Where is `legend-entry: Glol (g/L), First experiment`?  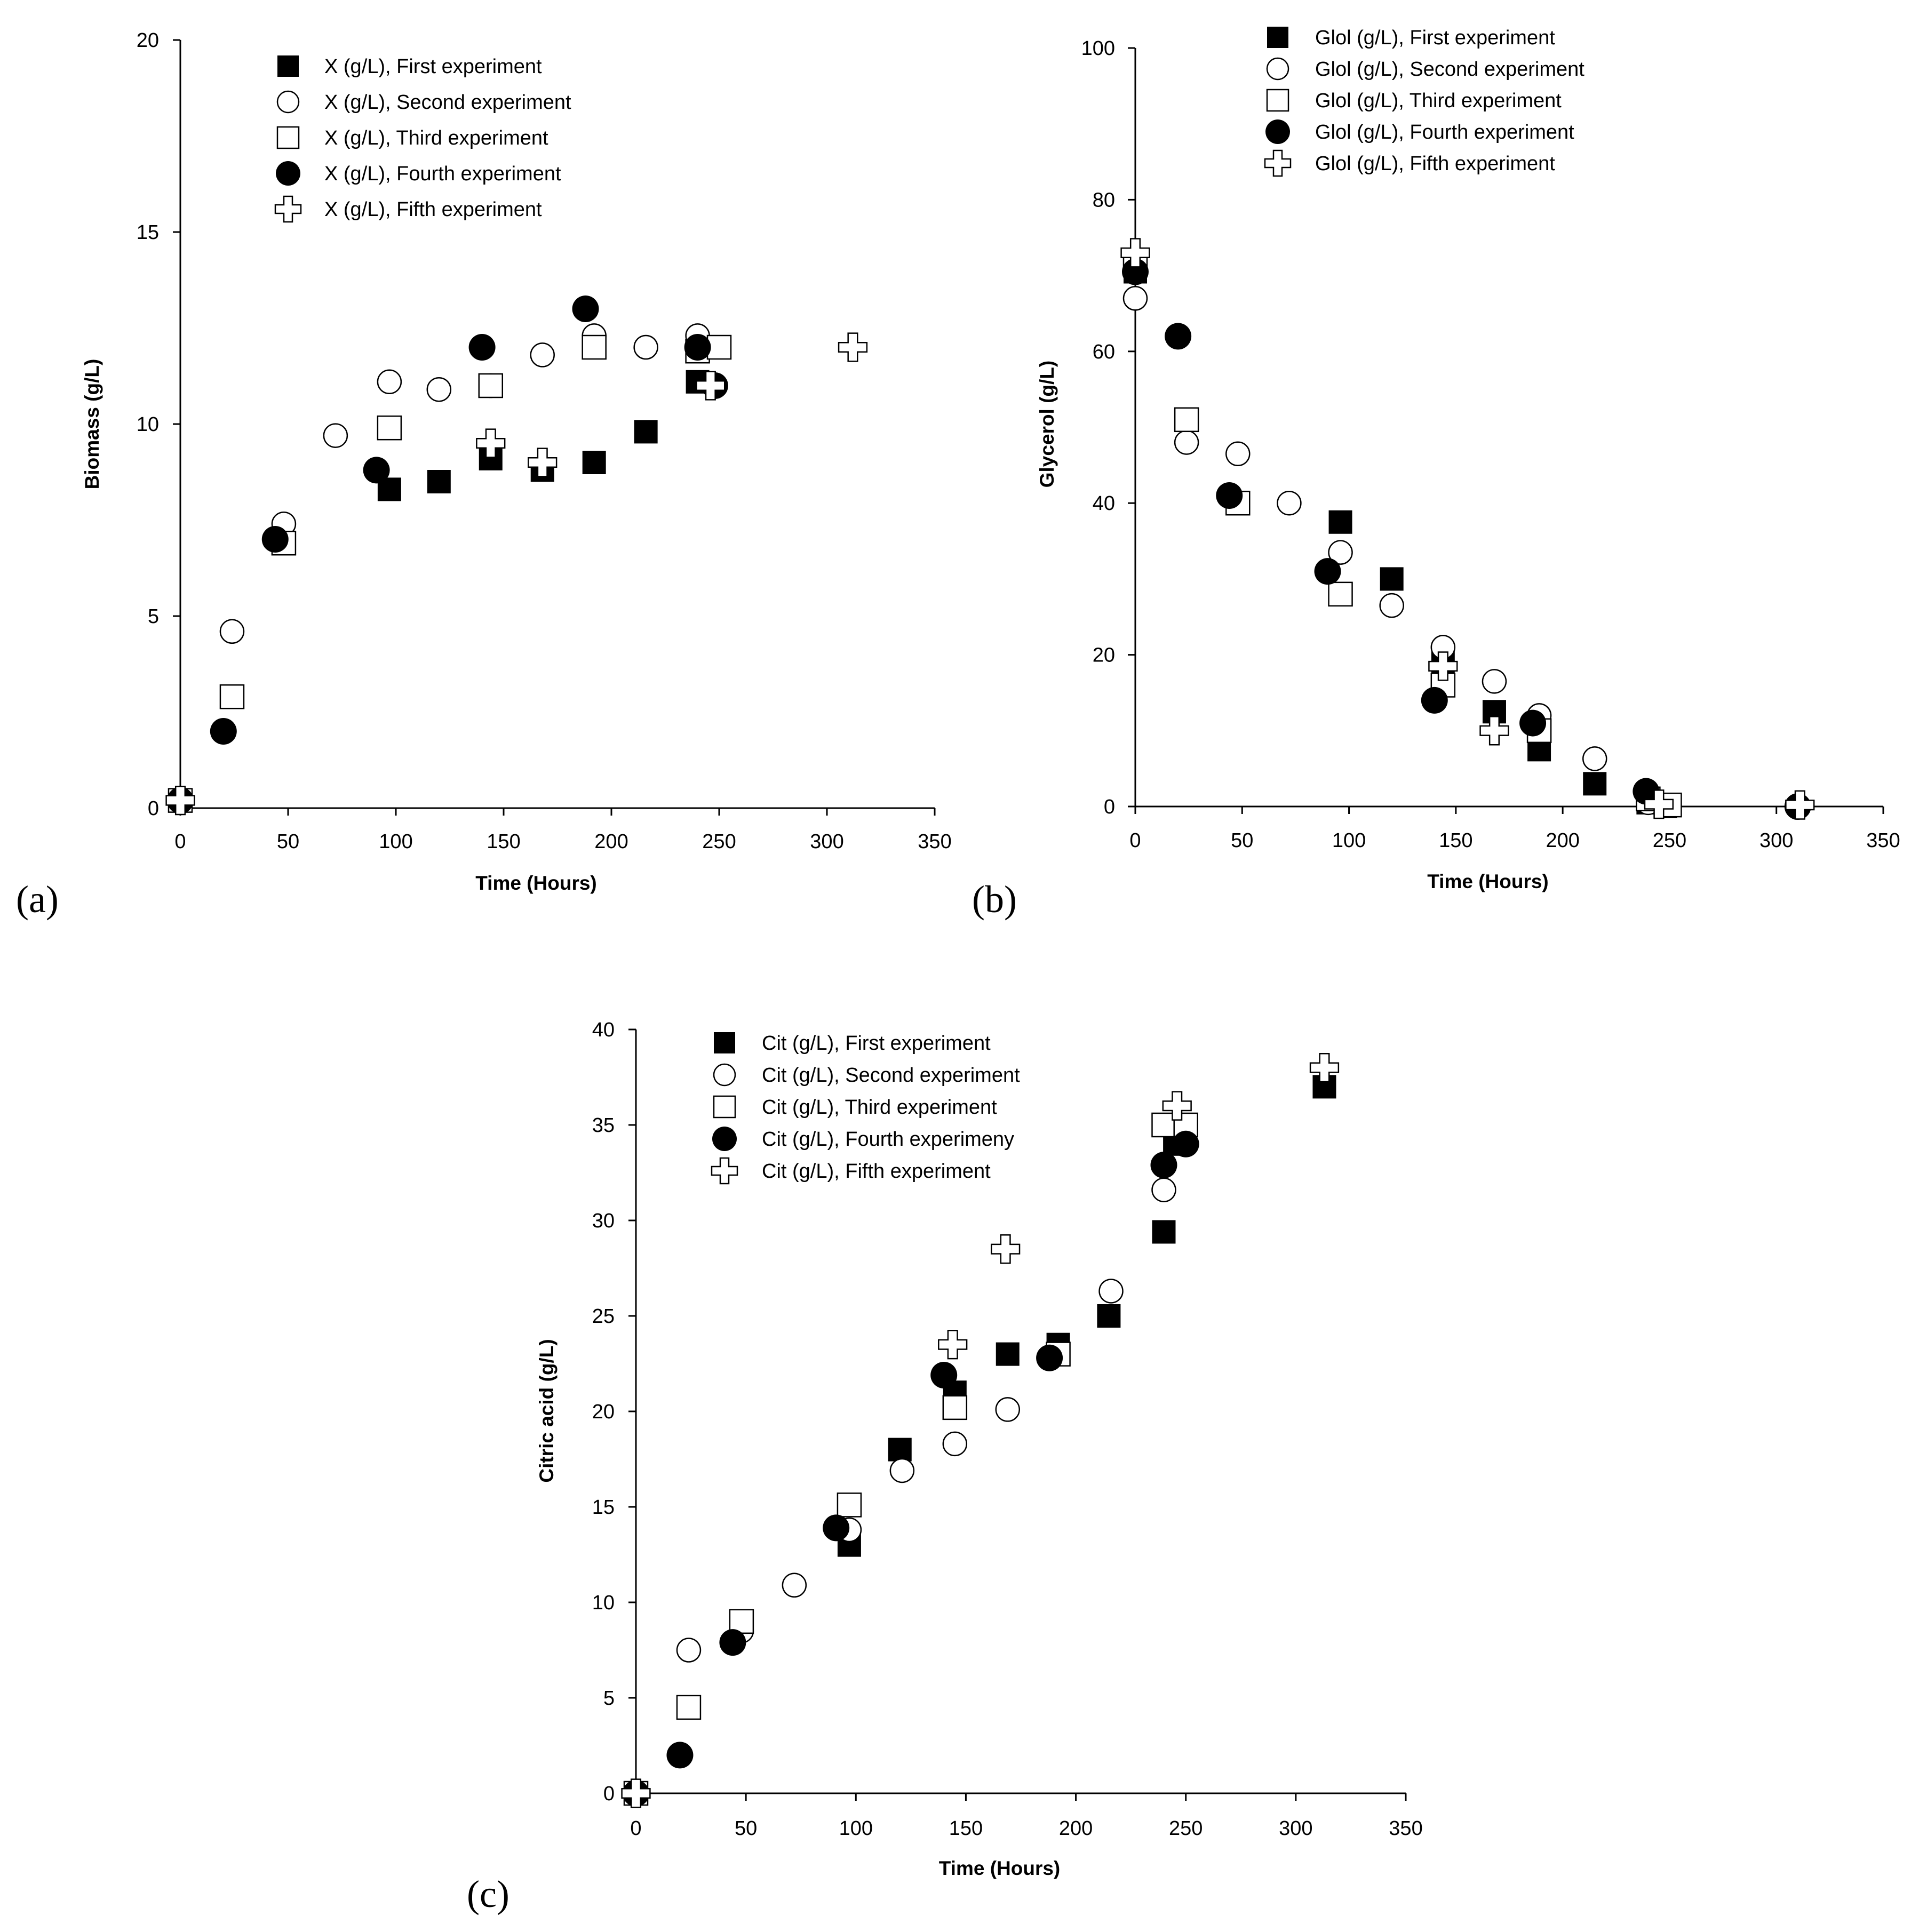
legend-entry: Glol (g/L), First experiment is located at coordinates (1435, 38).